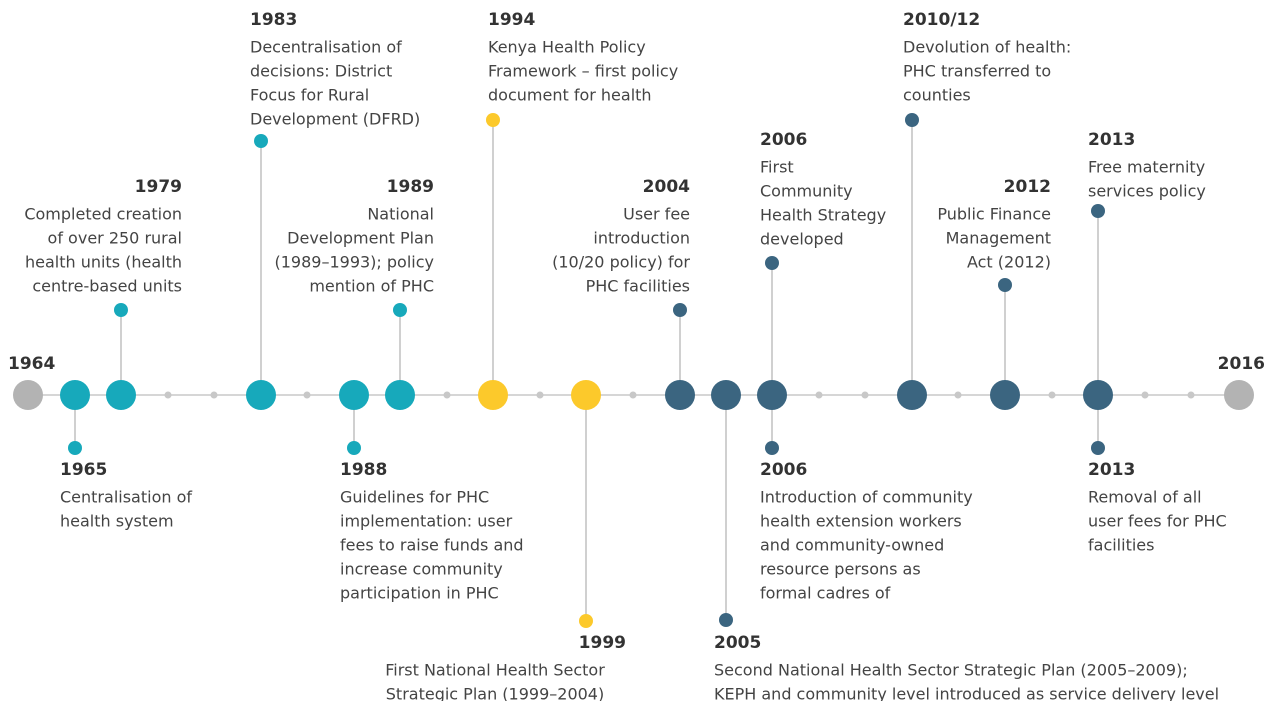  I want to click on event-text: Strategic Plan (1999–2004), so click(495, 693).